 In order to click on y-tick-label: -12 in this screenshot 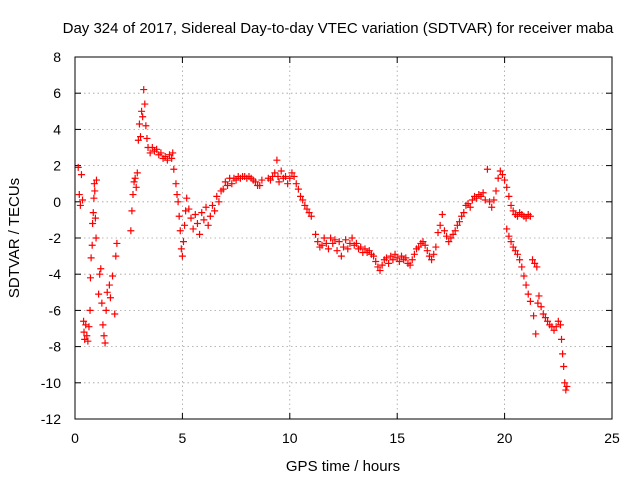, I will do `click(51, 419)`.